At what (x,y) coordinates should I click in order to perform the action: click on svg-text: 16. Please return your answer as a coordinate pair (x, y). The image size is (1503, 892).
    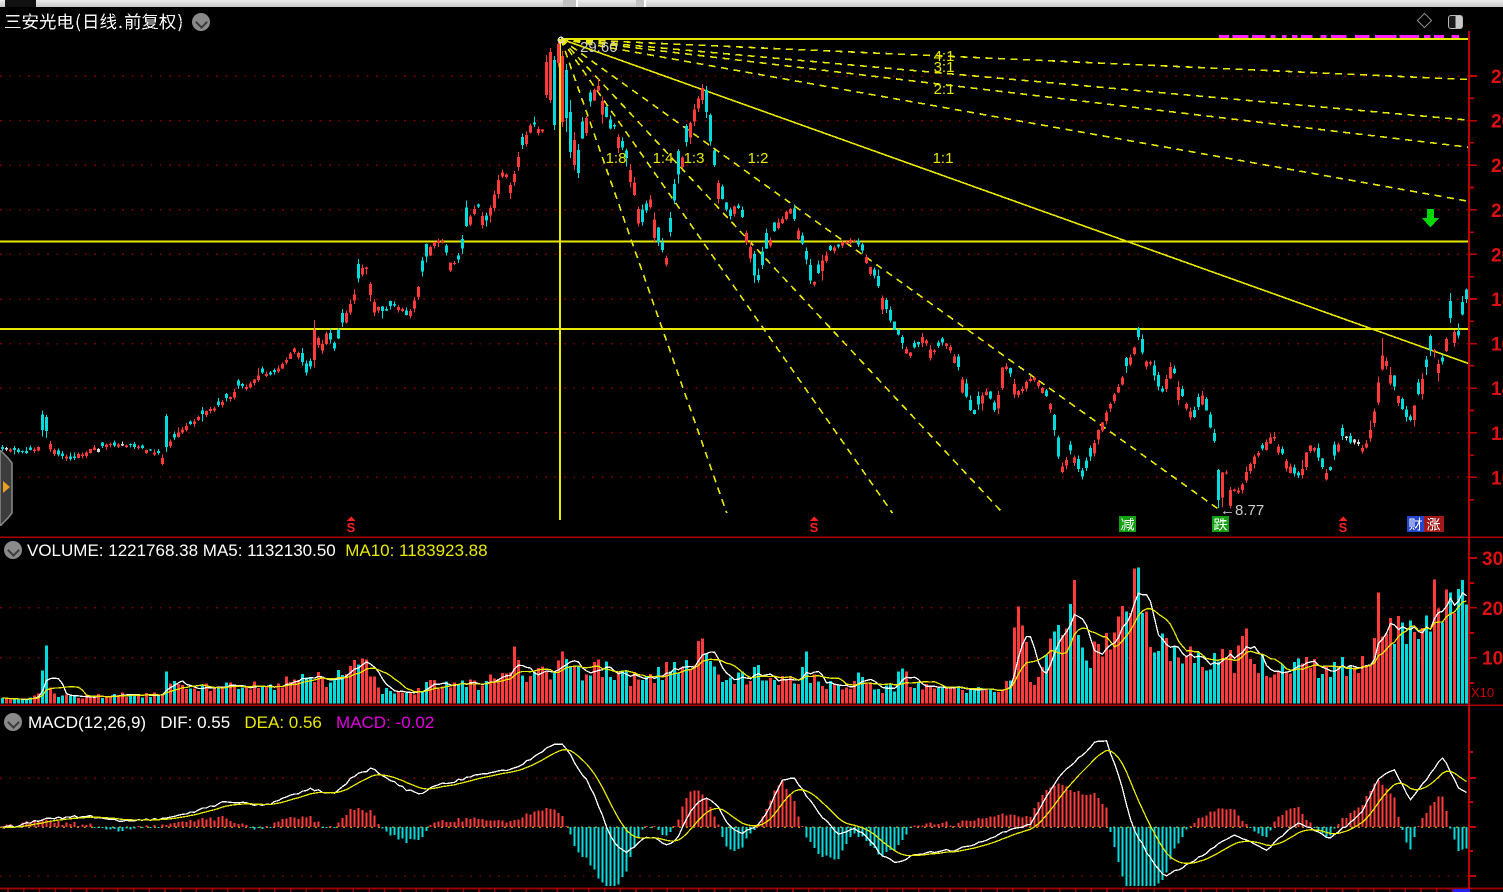
    Looking at the image, I should click on (1497, 345).